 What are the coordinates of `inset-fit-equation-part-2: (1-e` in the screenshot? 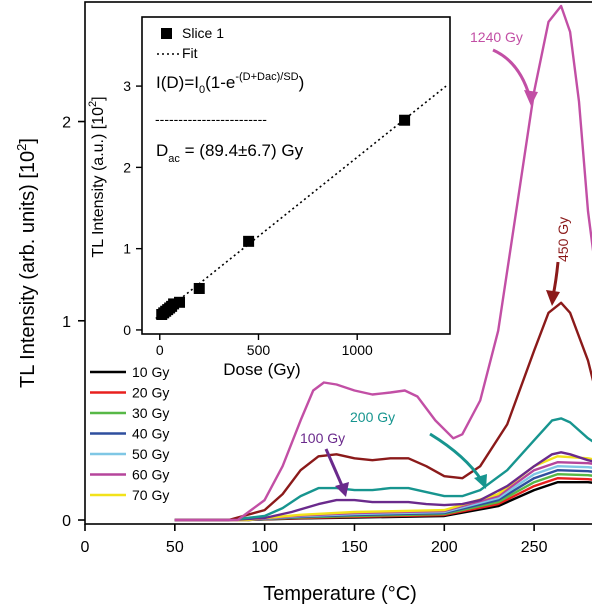 It's located at (220, 82).